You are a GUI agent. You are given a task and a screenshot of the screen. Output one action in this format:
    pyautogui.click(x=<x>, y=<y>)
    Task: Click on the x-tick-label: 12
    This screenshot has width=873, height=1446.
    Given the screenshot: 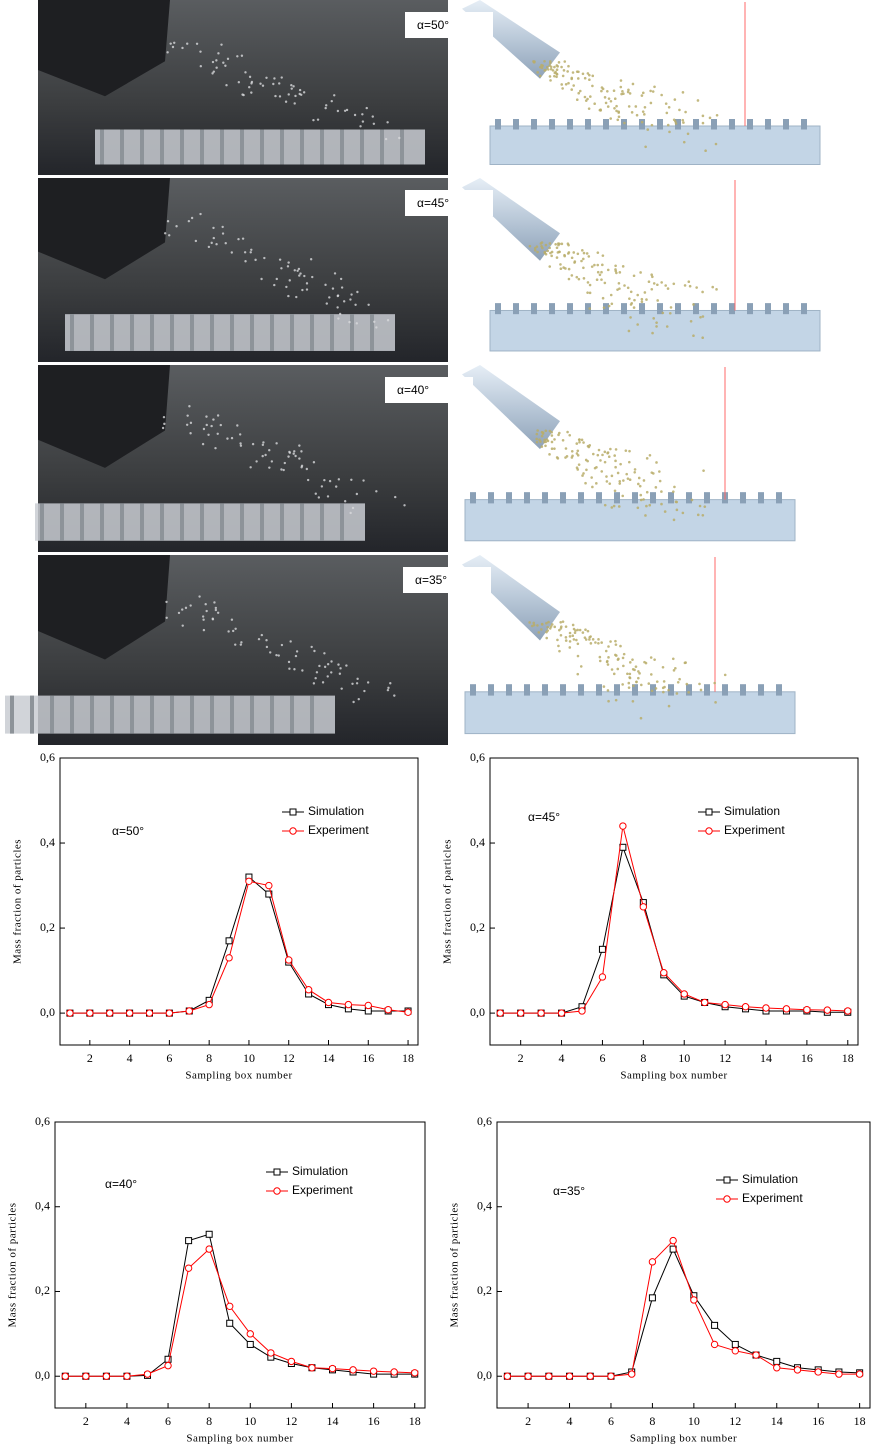 What is the action you would take?
    pyautogui.click(x=725, y=1058)
    